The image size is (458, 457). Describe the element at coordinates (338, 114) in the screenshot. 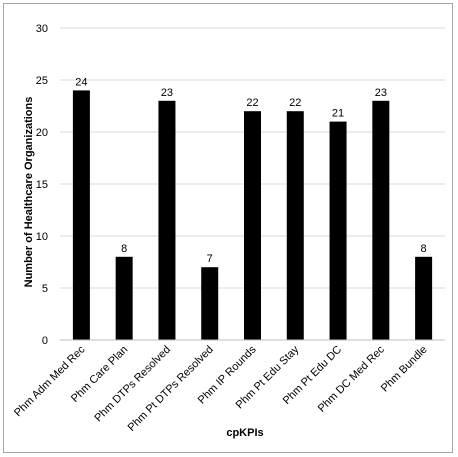

I see `data-label: 21` at that location.